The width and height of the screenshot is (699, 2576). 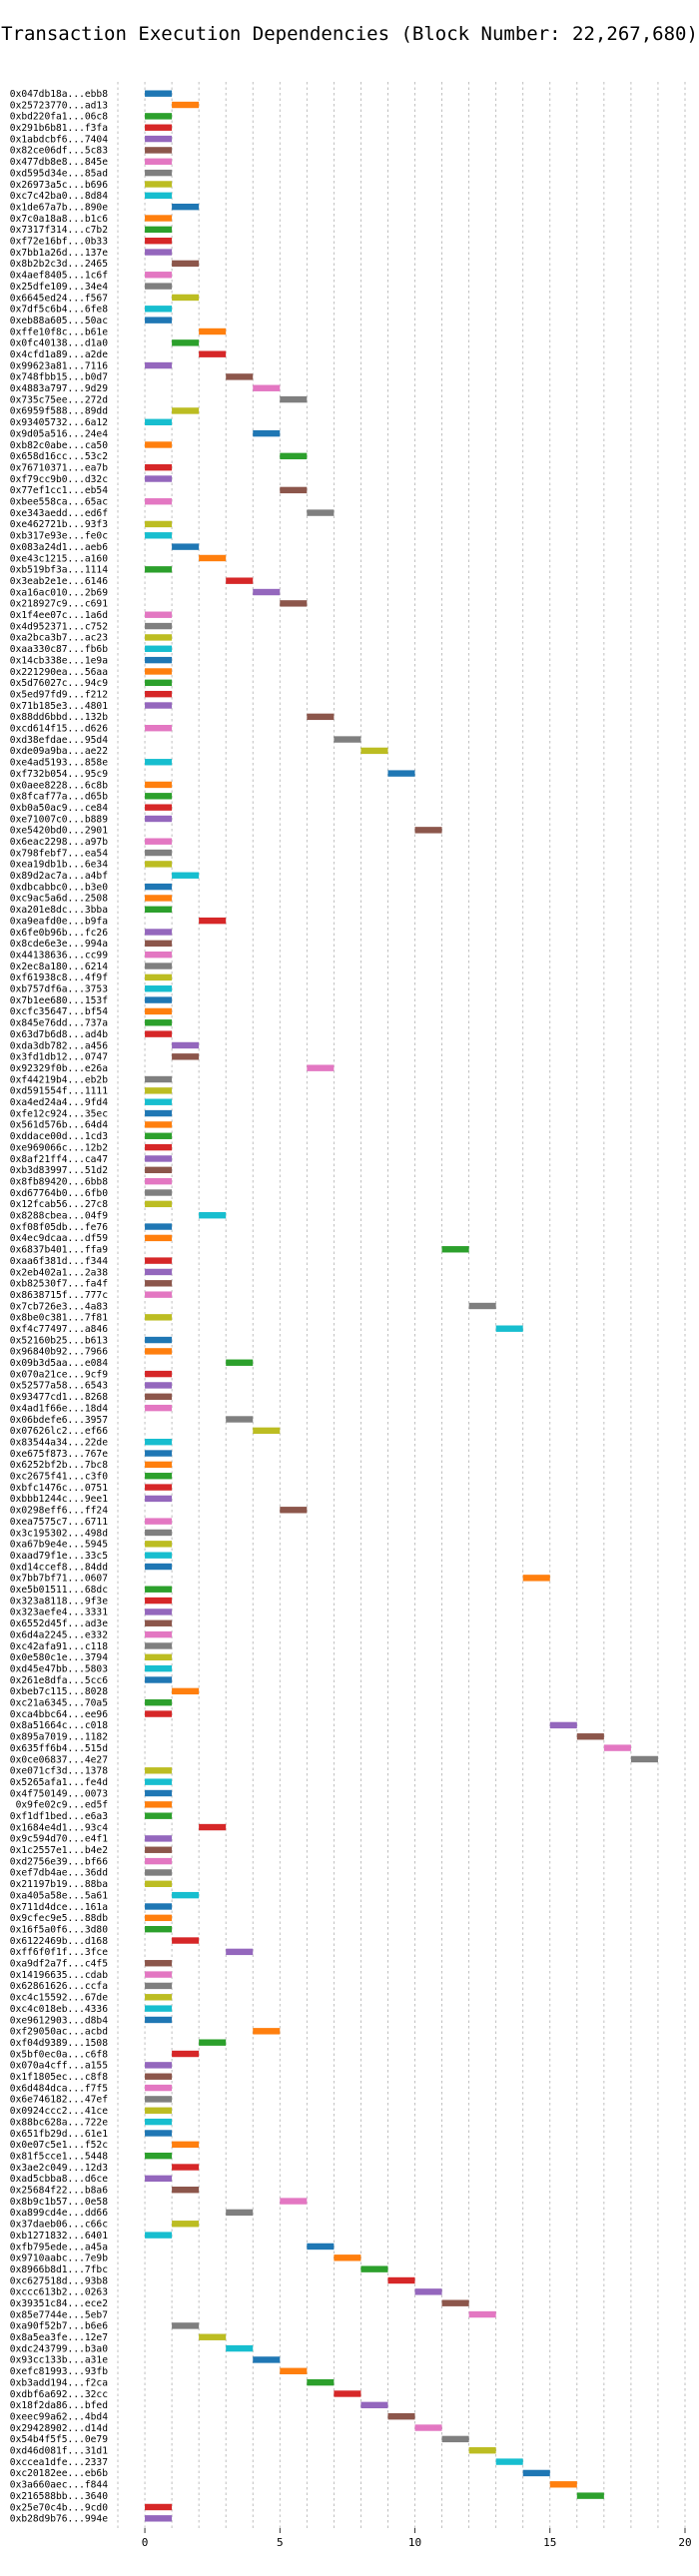 I want to click on y-tick-label: 0xca4bbc64...ee96, so click(x=59, y=1714).